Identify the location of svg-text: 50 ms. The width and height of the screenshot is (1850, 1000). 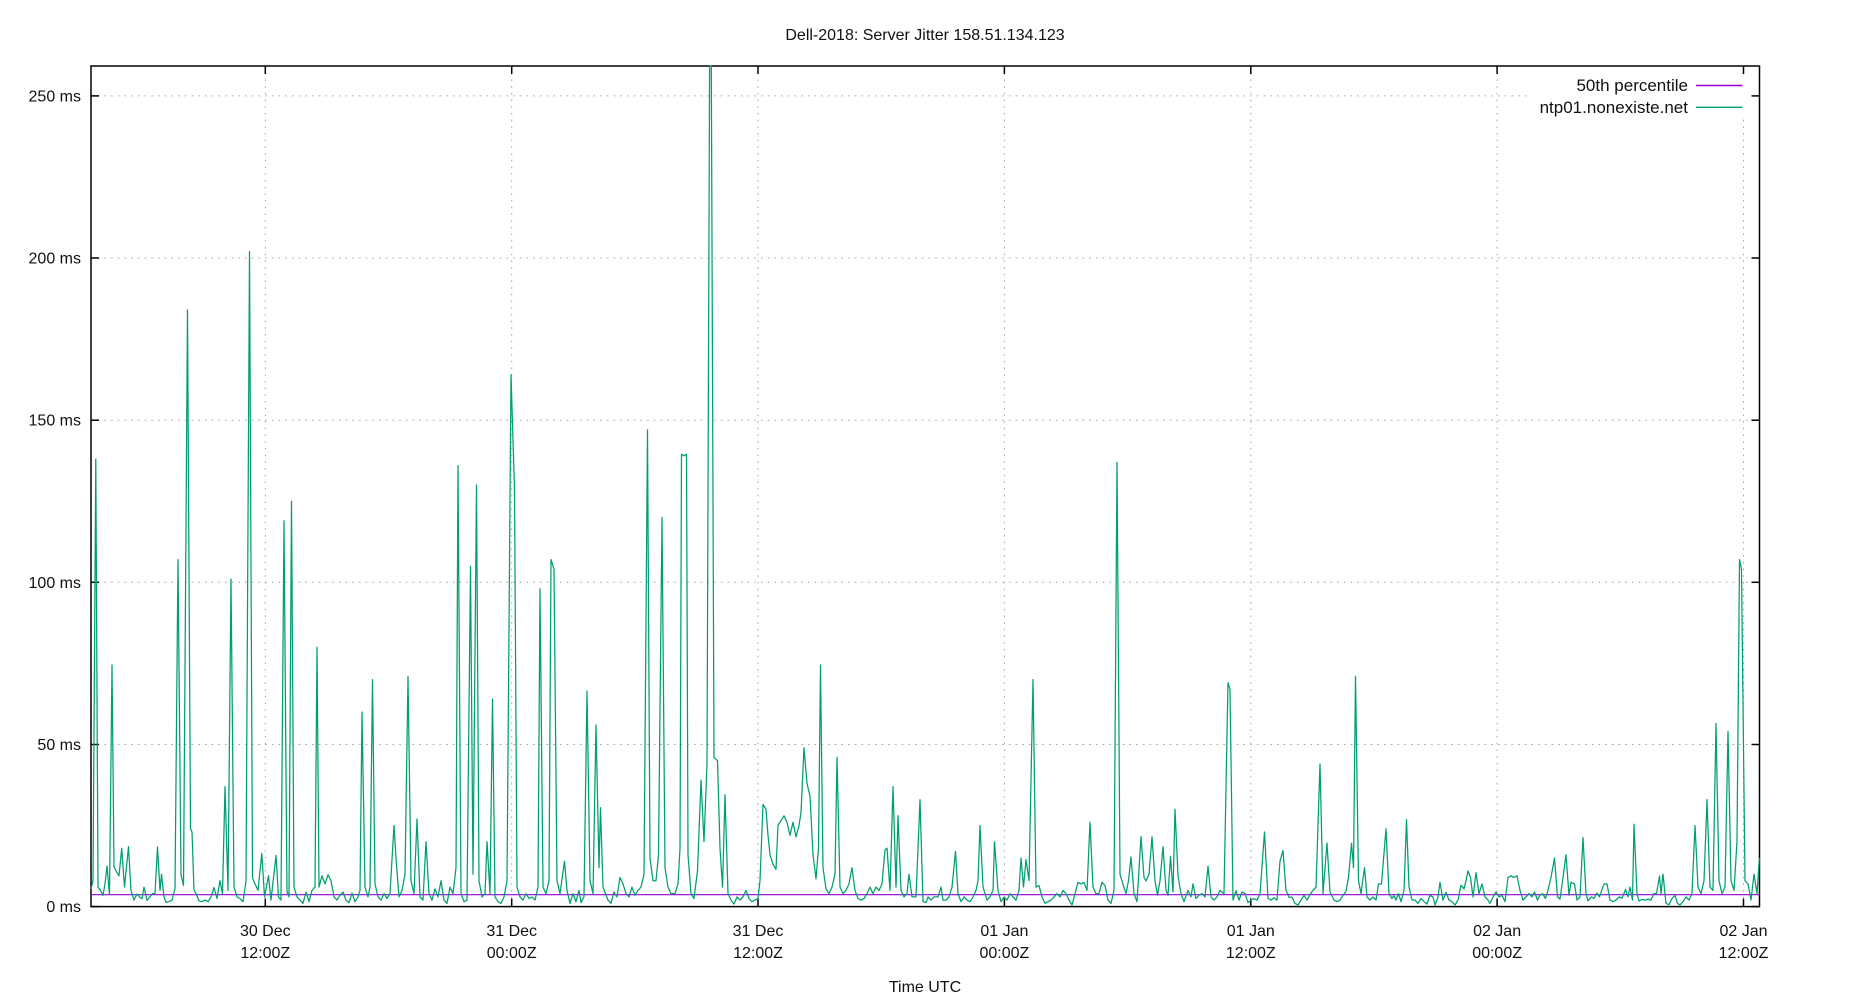
(59, 745).